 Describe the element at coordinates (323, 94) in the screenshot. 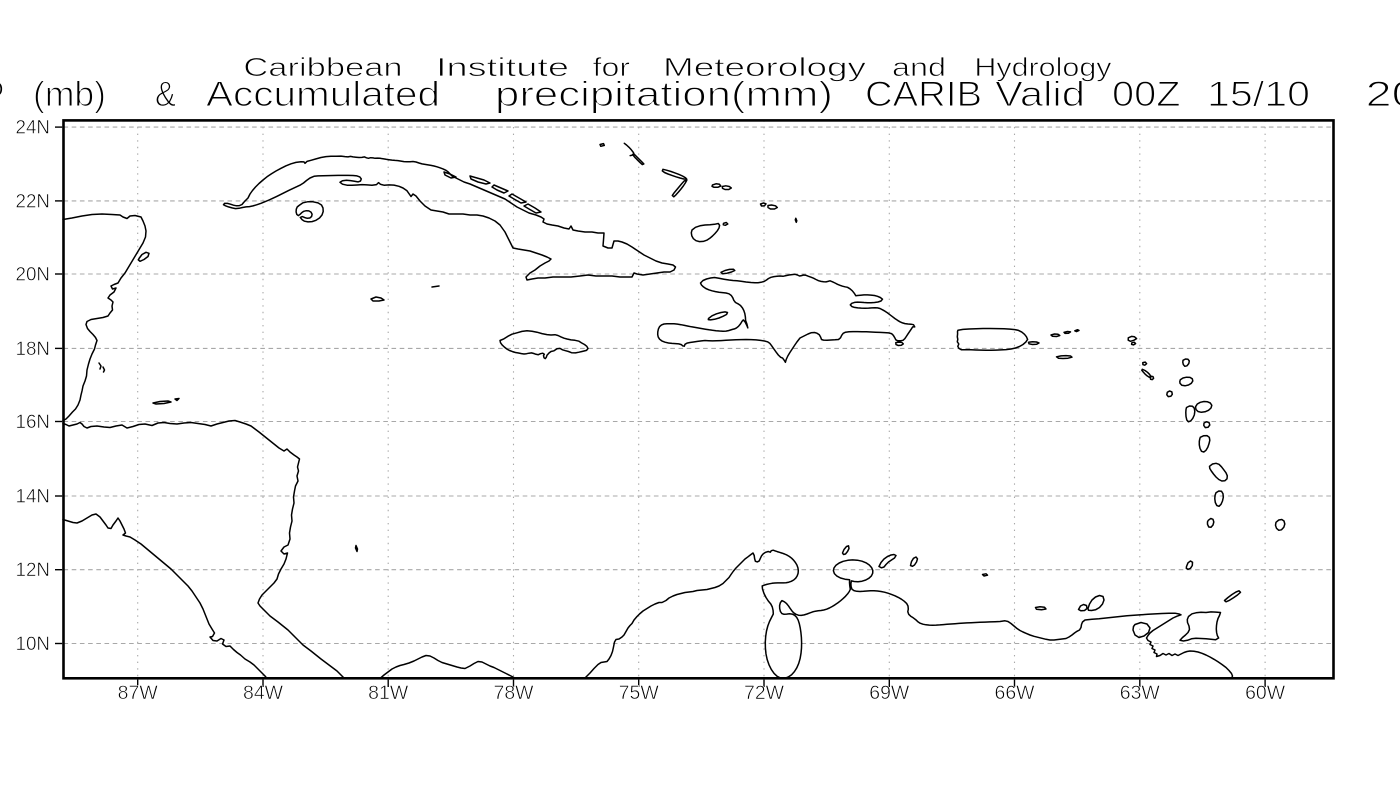

I see `svg-text: Accumulated` at that location.